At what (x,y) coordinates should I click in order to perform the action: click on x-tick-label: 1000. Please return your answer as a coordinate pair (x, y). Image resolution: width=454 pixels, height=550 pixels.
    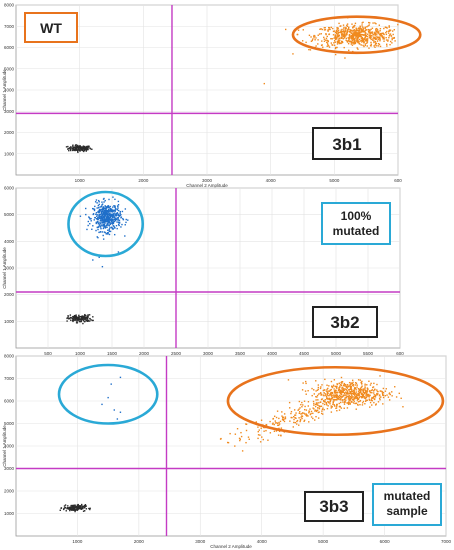
    Looking at the image, I should click on (77, 541).